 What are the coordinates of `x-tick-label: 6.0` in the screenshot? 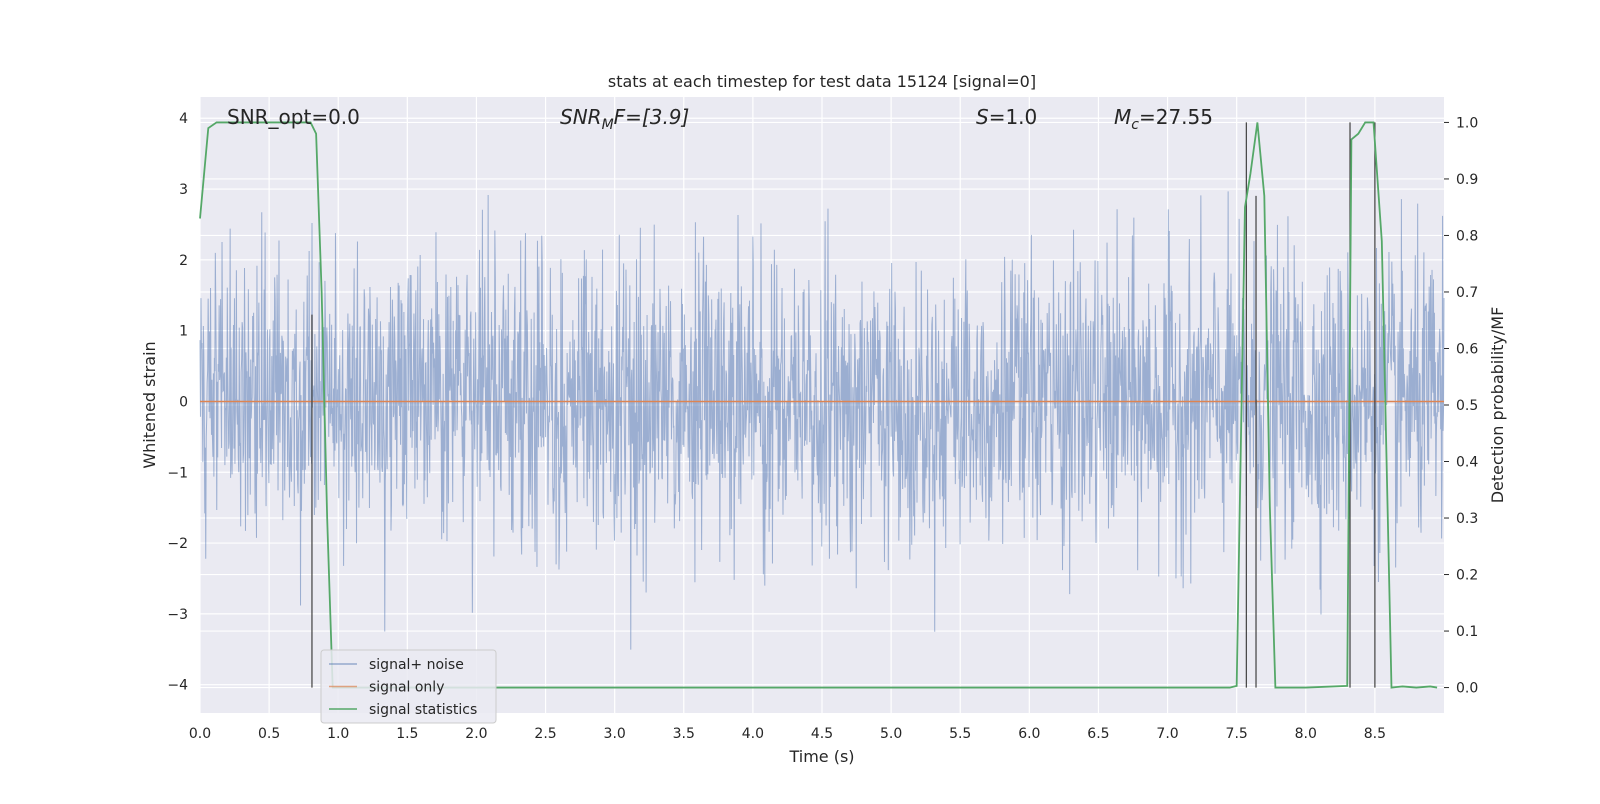 It's located at (1029, 734).